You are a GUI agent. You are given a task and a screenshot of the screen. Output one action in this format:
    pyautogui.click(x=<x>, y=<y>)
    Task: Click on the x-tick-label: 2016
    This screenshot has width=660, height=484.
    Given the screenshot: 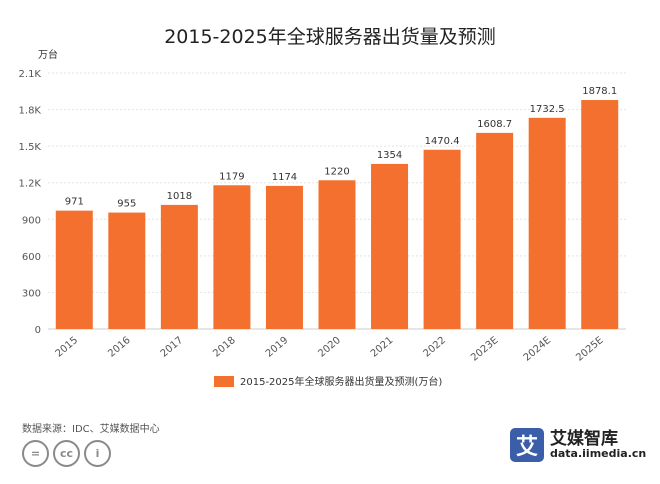 What is the action you would take?
    pyautogui.click(x=119, y=347)
    